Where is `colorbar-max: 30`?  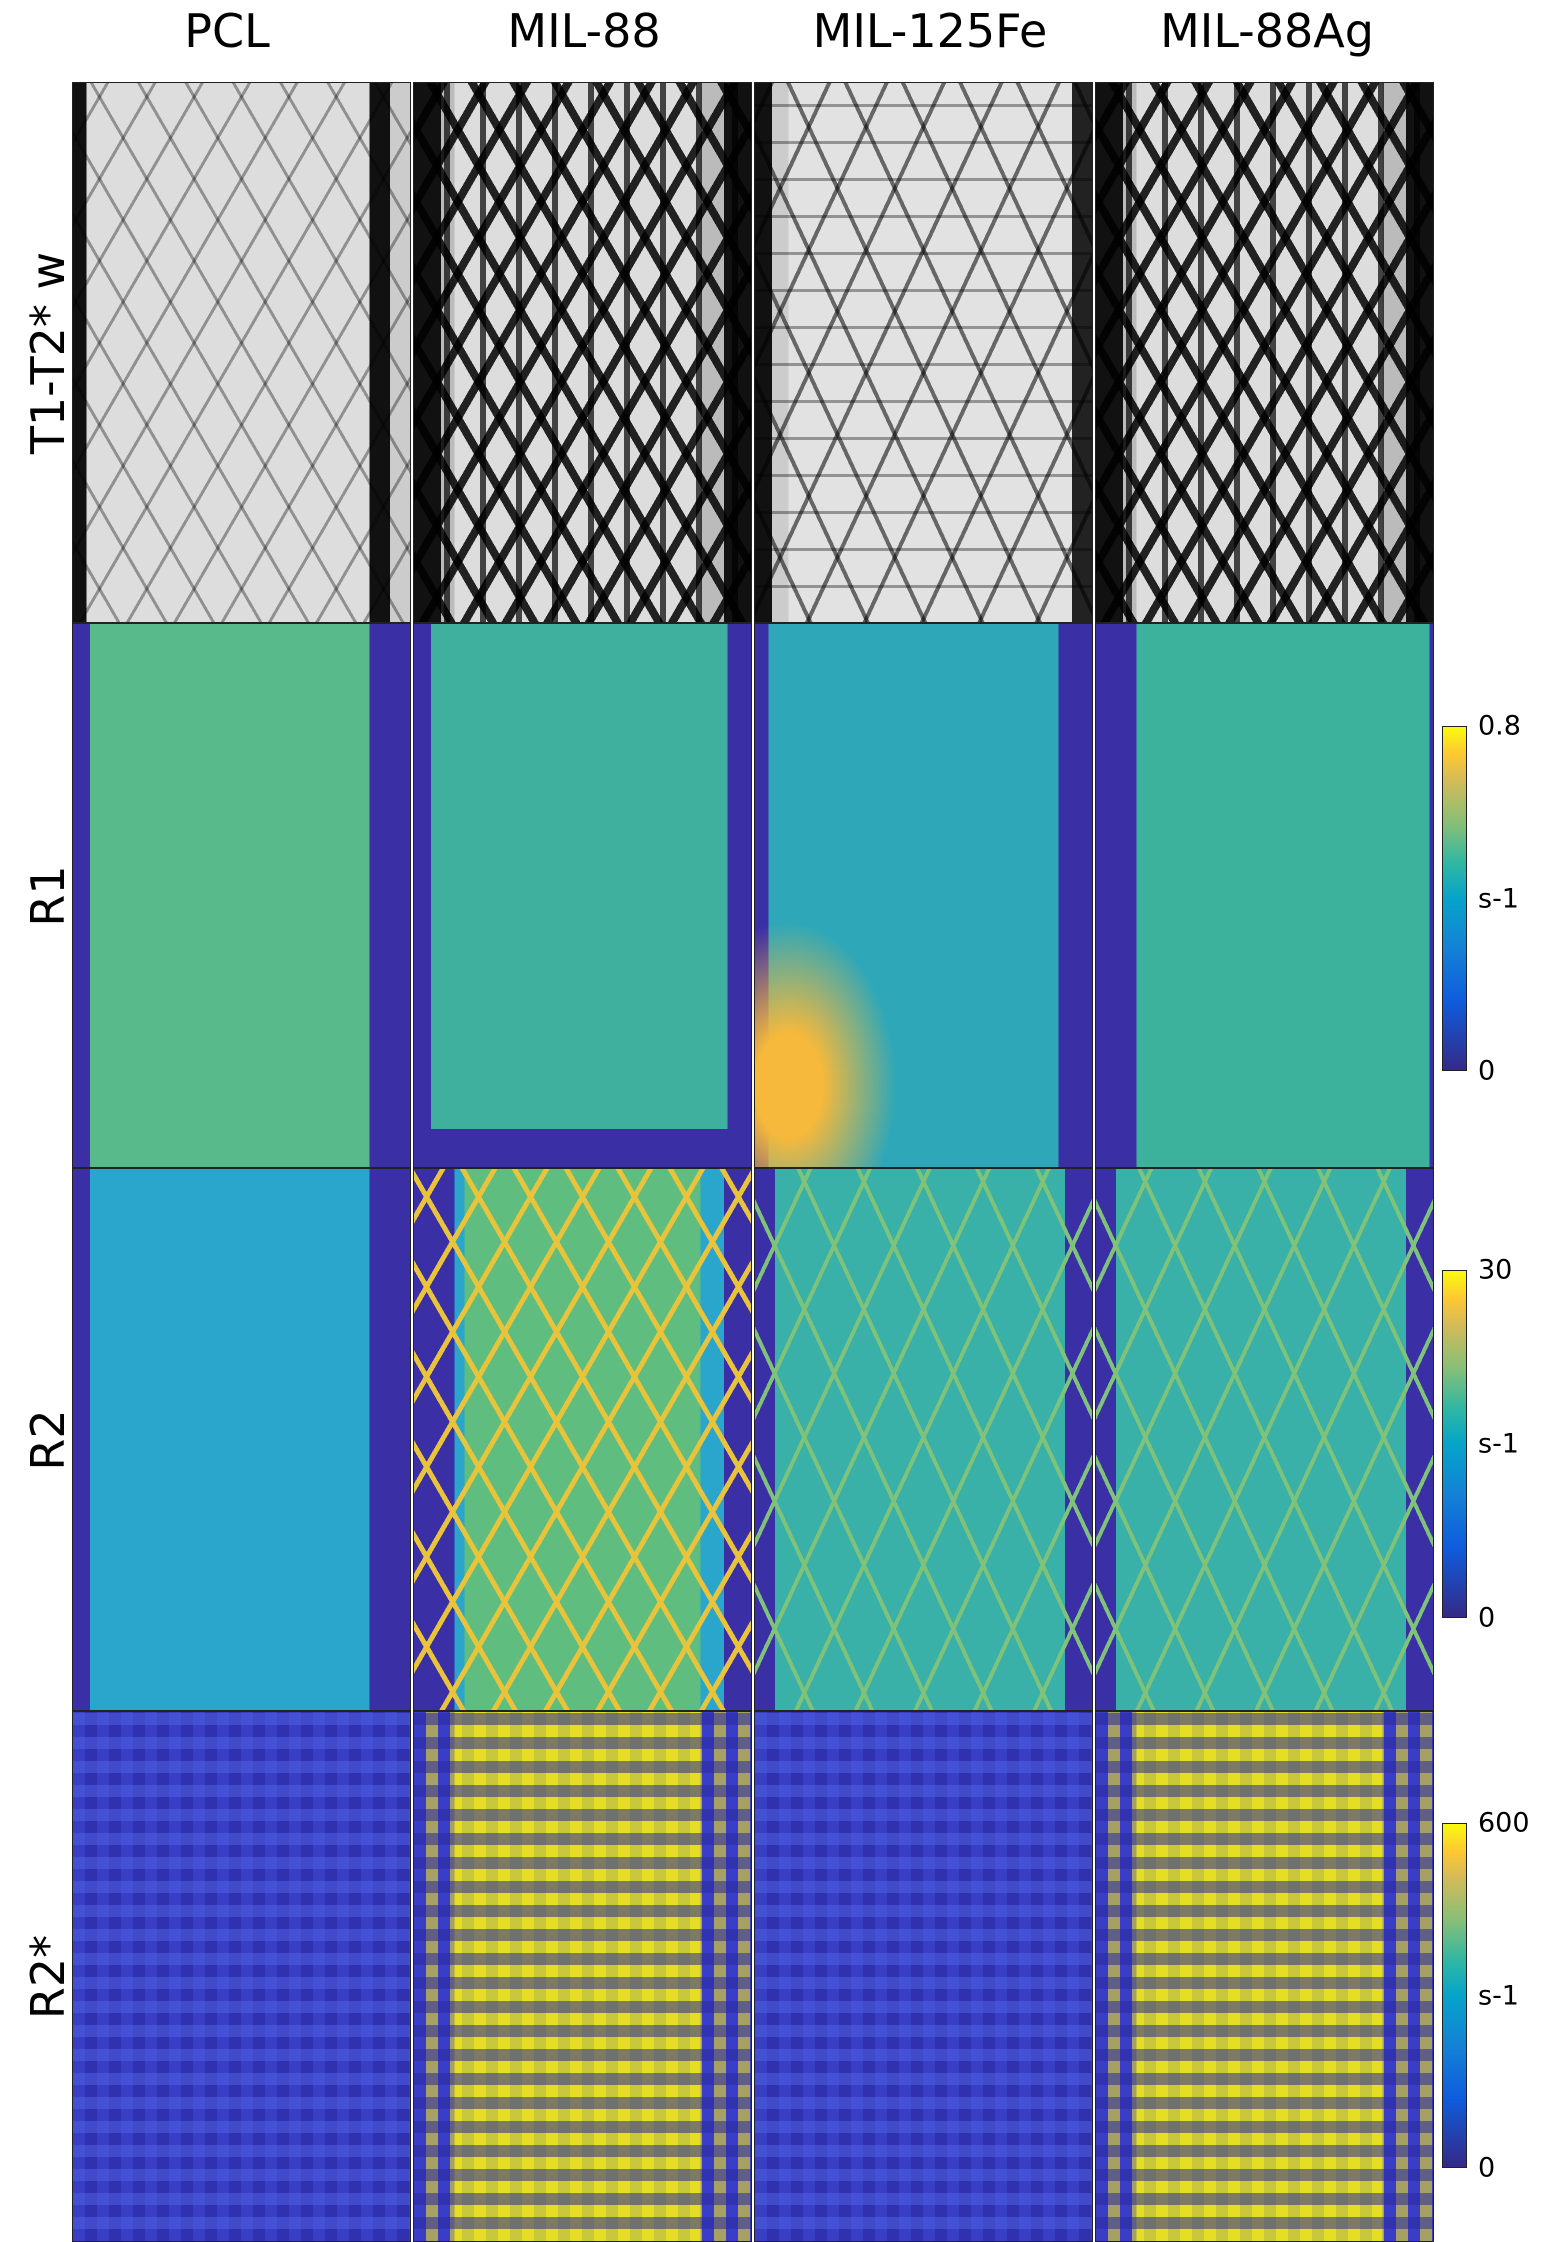
colorbar-max: 30 is located at coordinates (1495, 1270).